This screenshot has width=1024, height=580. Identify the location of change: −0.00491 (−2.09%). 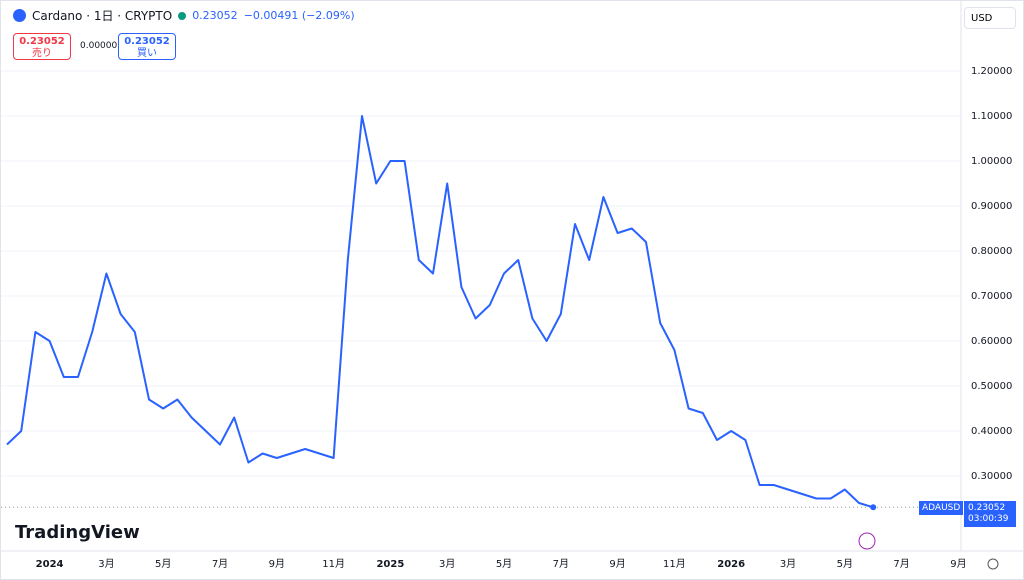
(299, 15).